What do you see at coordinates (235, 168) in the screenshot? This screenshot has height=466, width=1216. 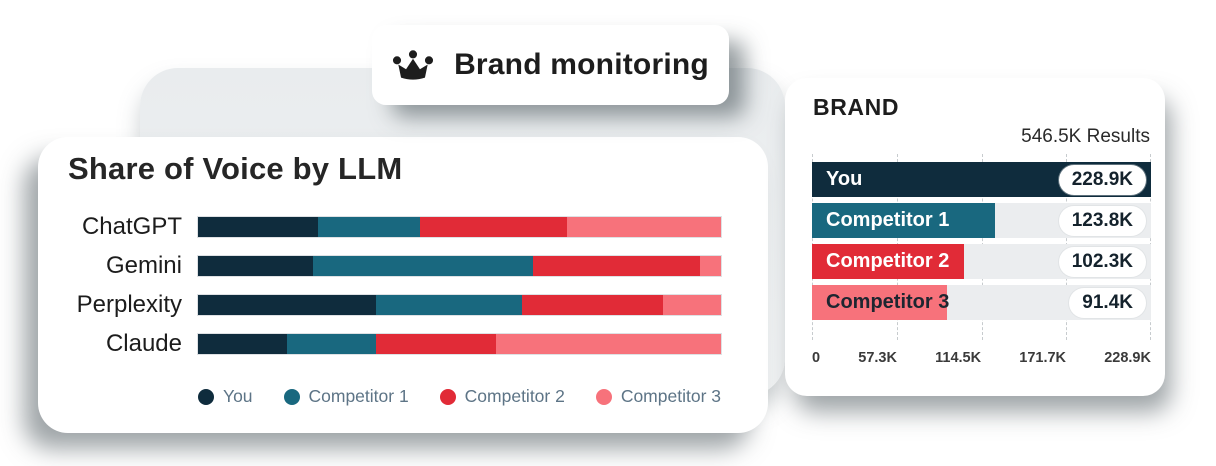 I see `sov-title: Share of Voice by LLM` at bounding box center [235, 168].